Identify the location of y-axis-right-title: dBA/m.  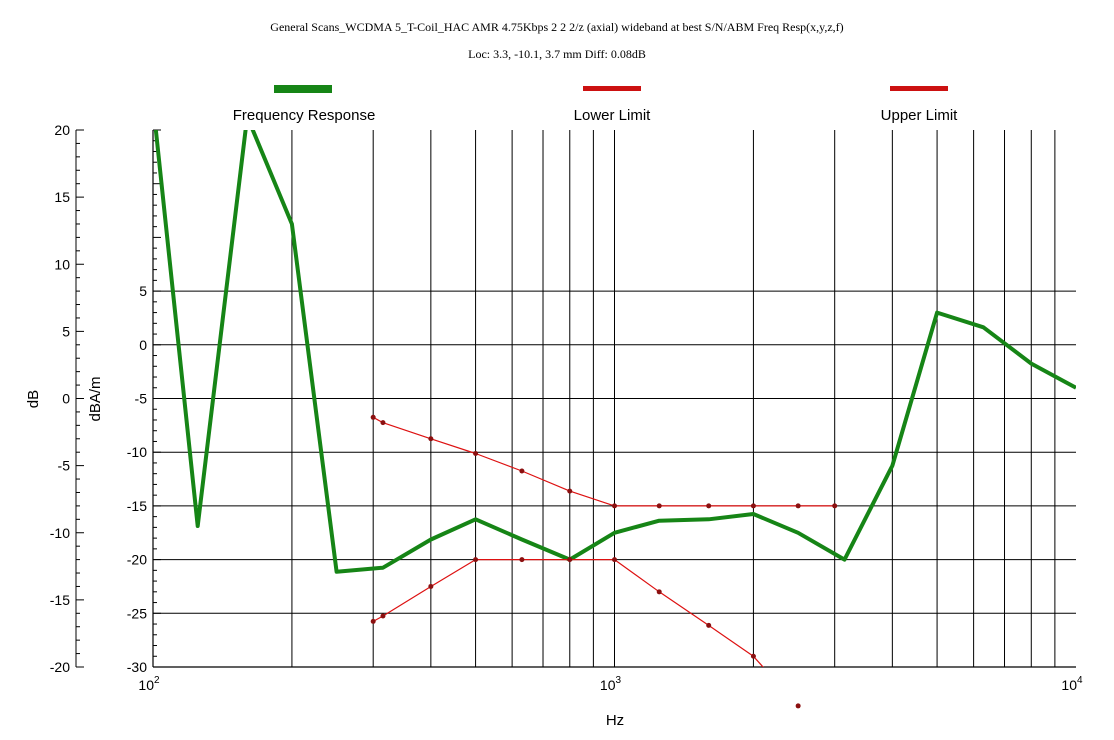
(95, 398).